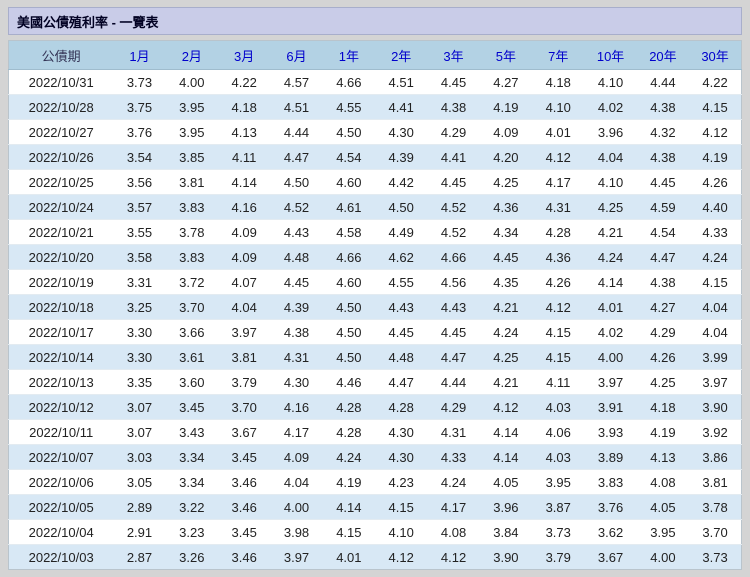 The height and width of the screenshot is (577, 750). What do you see at coordinates (296, 357) in the screenshot?
I see `yield-value-cell: 4.31` at bounding box center [296, 357].